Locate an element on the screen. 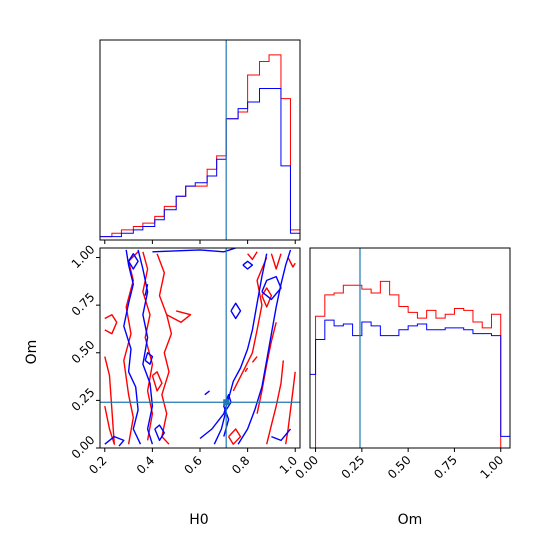  y-tick-label-contour-1: 0.25 is located at coordinates (83, 399).